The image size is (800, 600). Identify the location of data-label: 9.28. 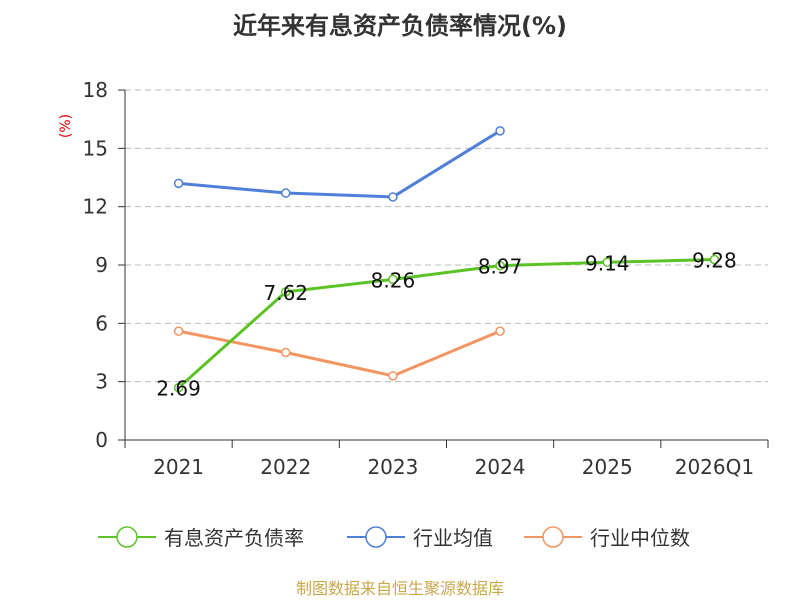
(714, 261).